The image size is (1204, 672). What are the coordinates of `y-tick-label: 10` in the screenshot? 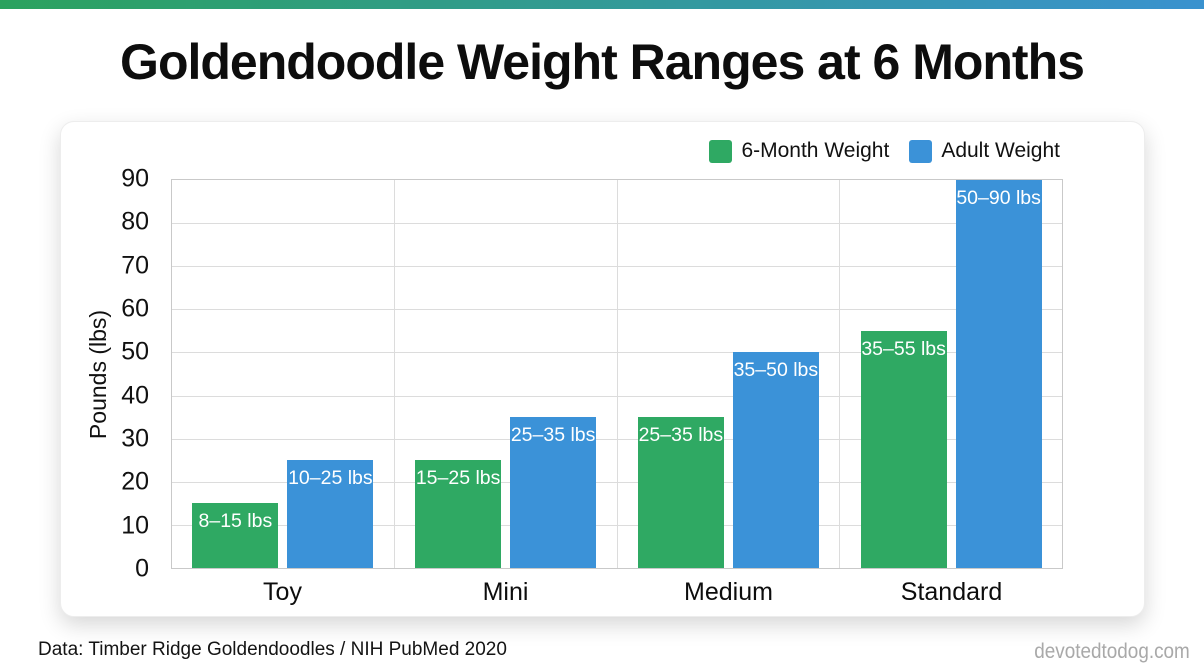 It's located at (135, 525).